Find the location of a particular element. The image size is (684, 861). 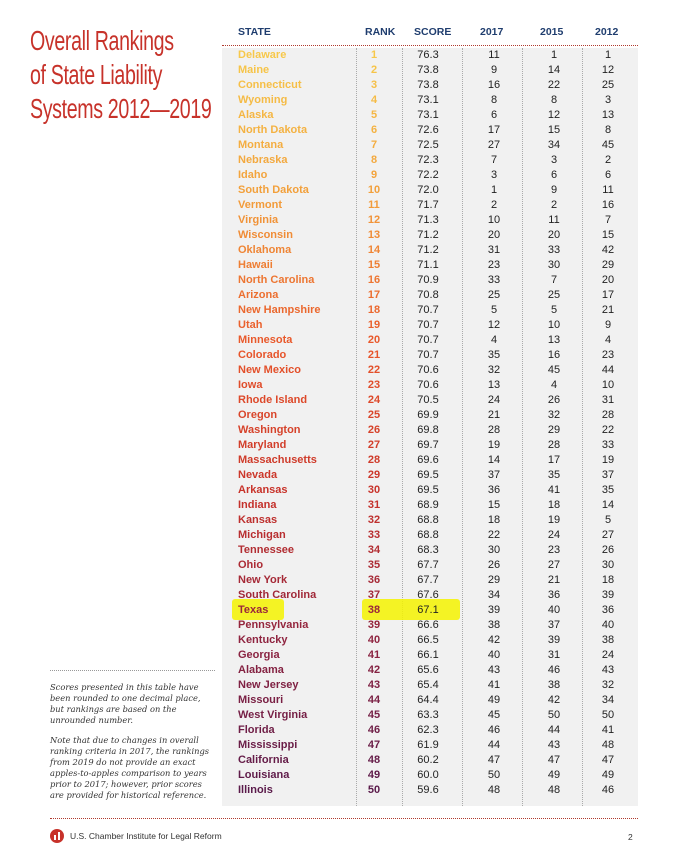

rank-cell: 8 is located at coordinates (374, 160).